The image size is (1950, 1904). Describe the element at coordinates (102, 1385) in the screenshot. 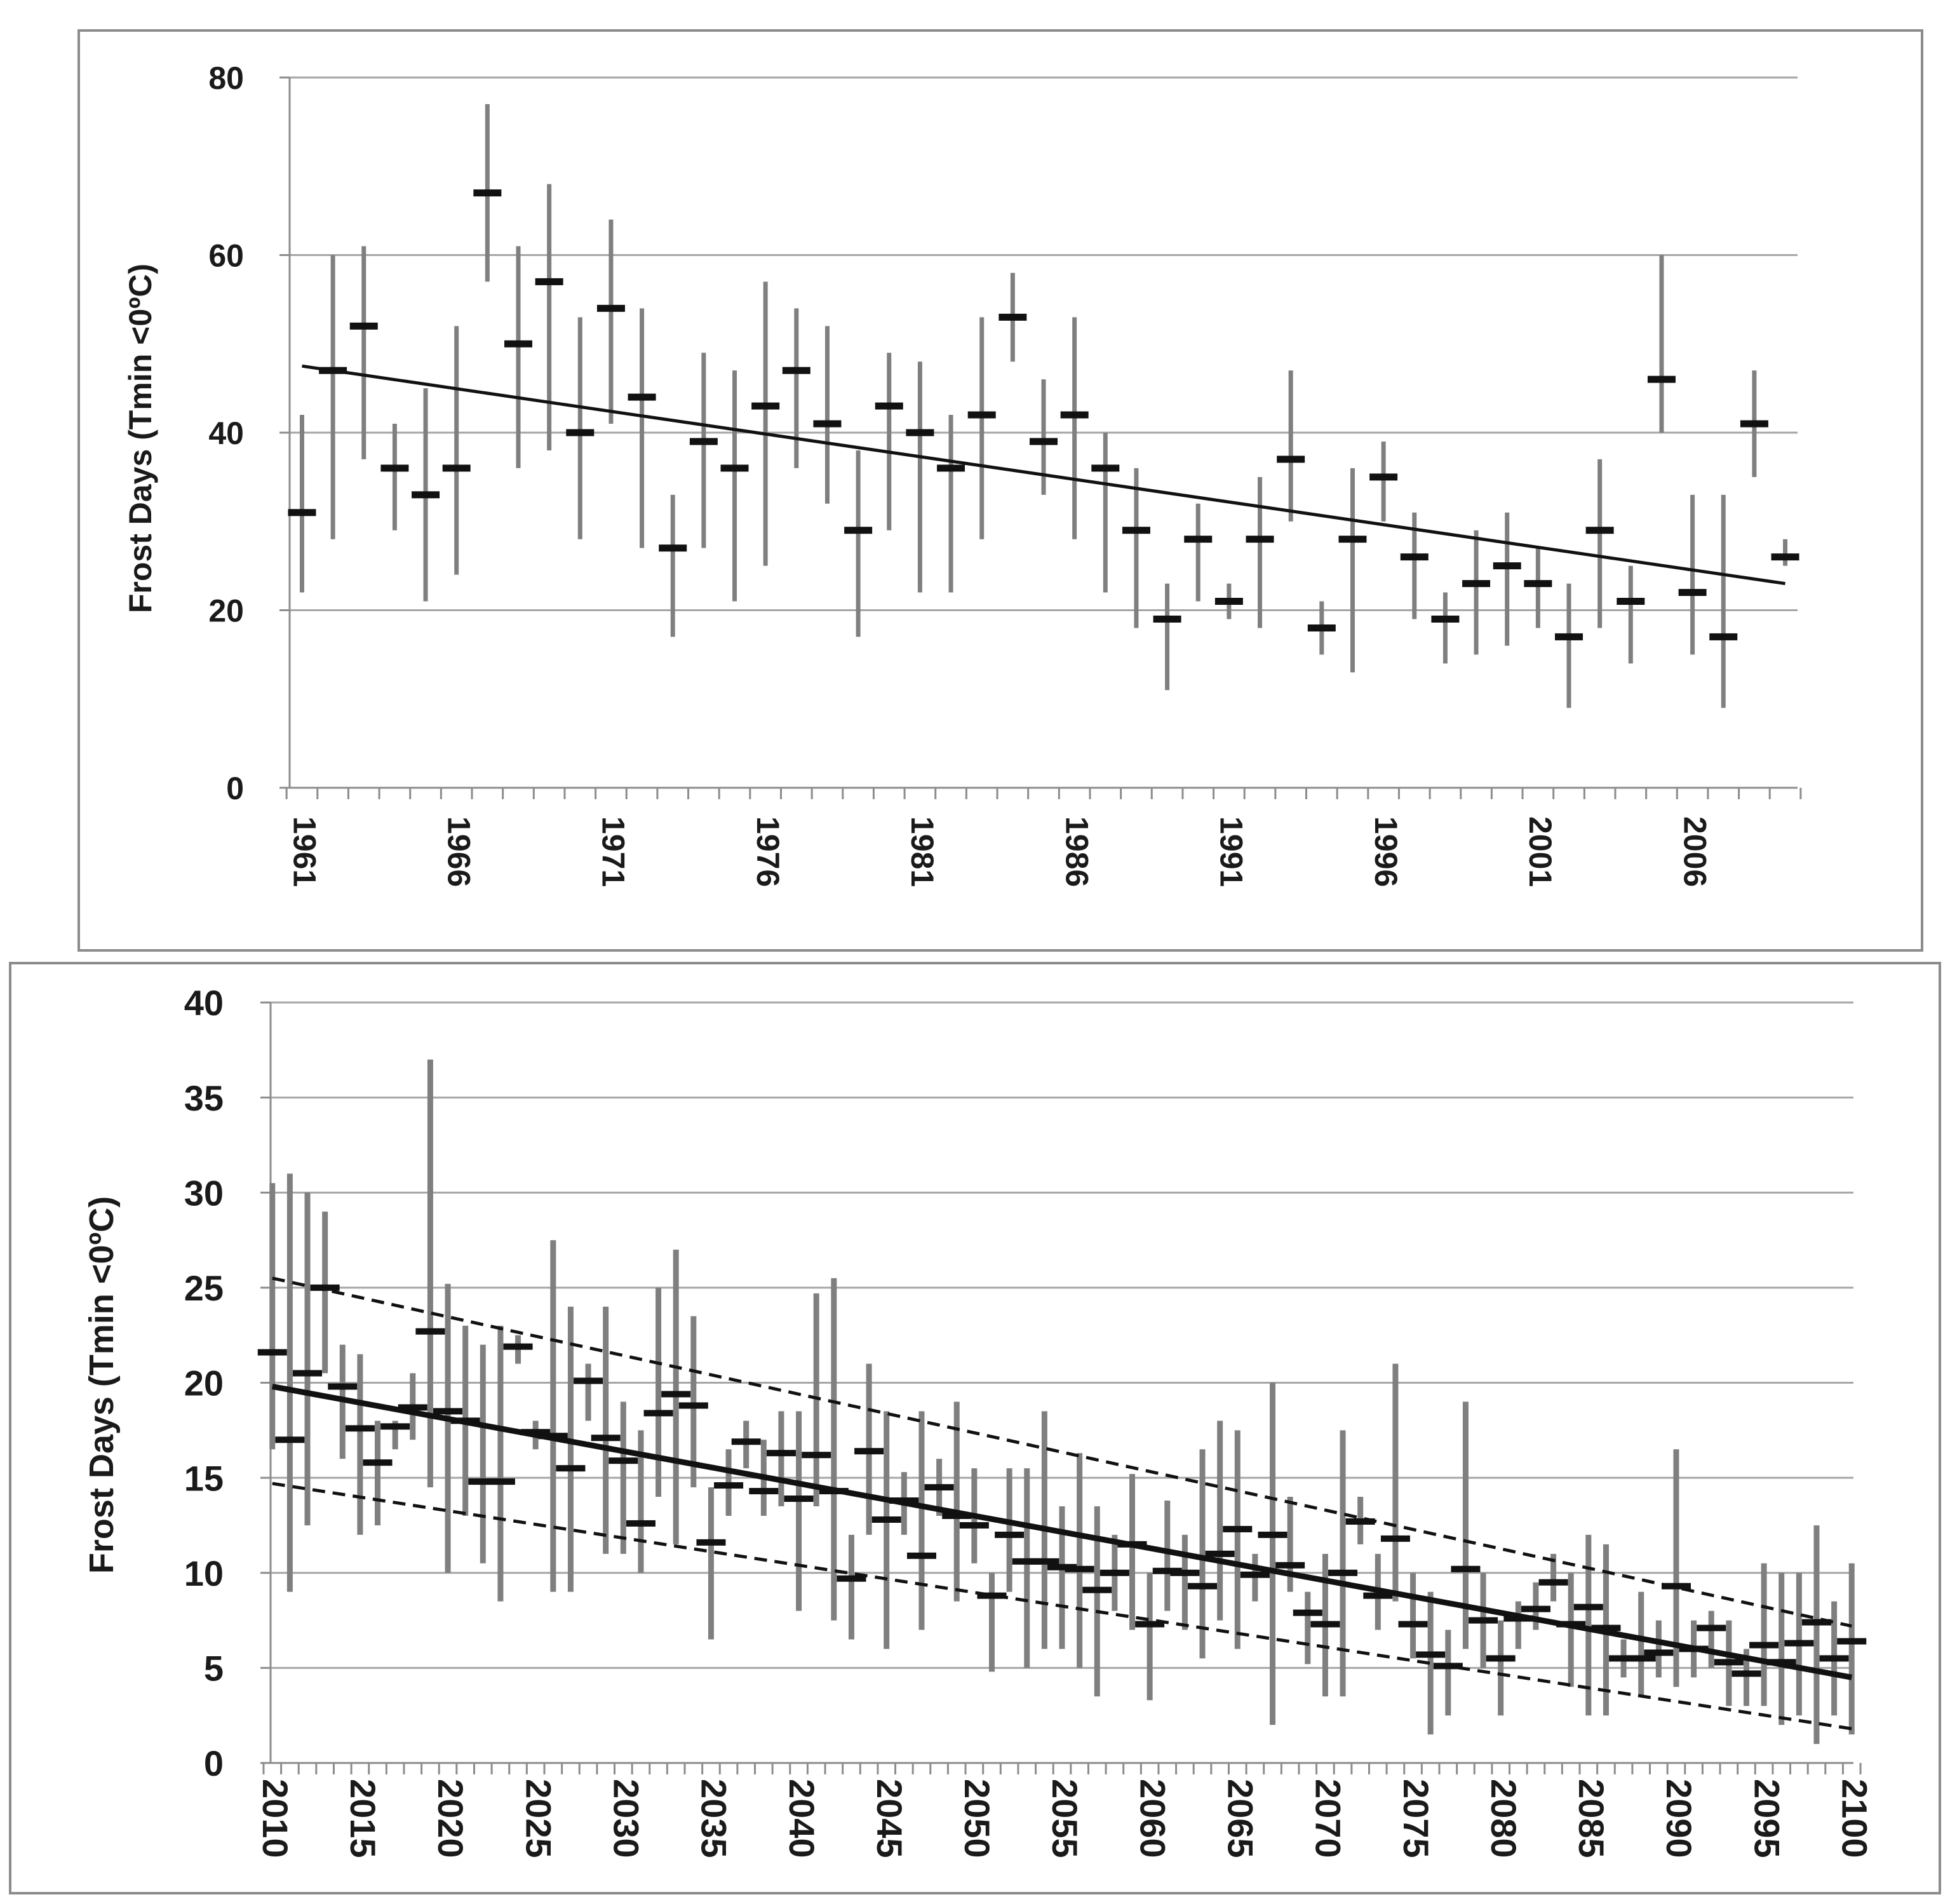

I see `bottom-y-axis-title: Frost Days (Tmin <0ºC)` at that location.